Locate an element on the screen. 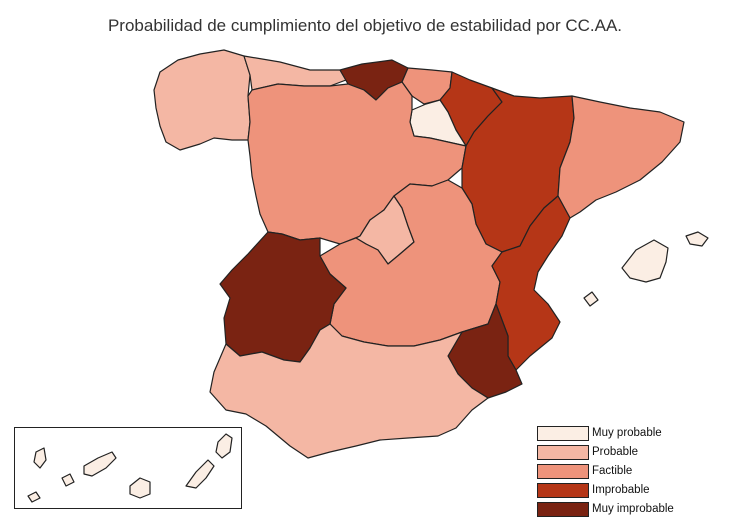  legend-item-factible: Factible is located at coordinates (617, 471).